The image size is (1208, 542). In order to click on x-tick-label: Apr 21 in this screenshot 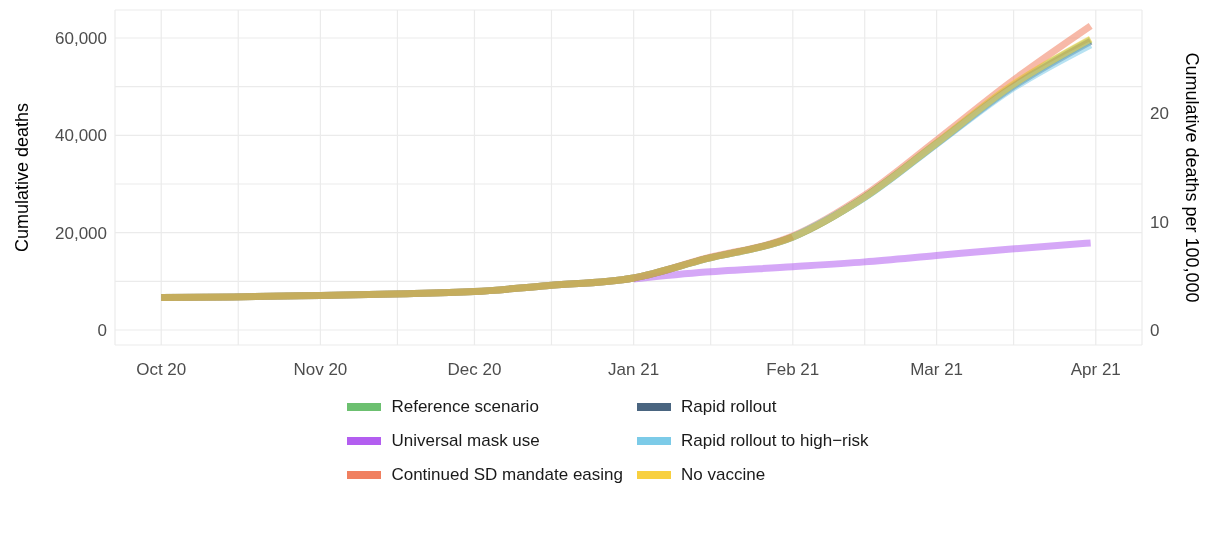, I will do `click(1095, 370)`.